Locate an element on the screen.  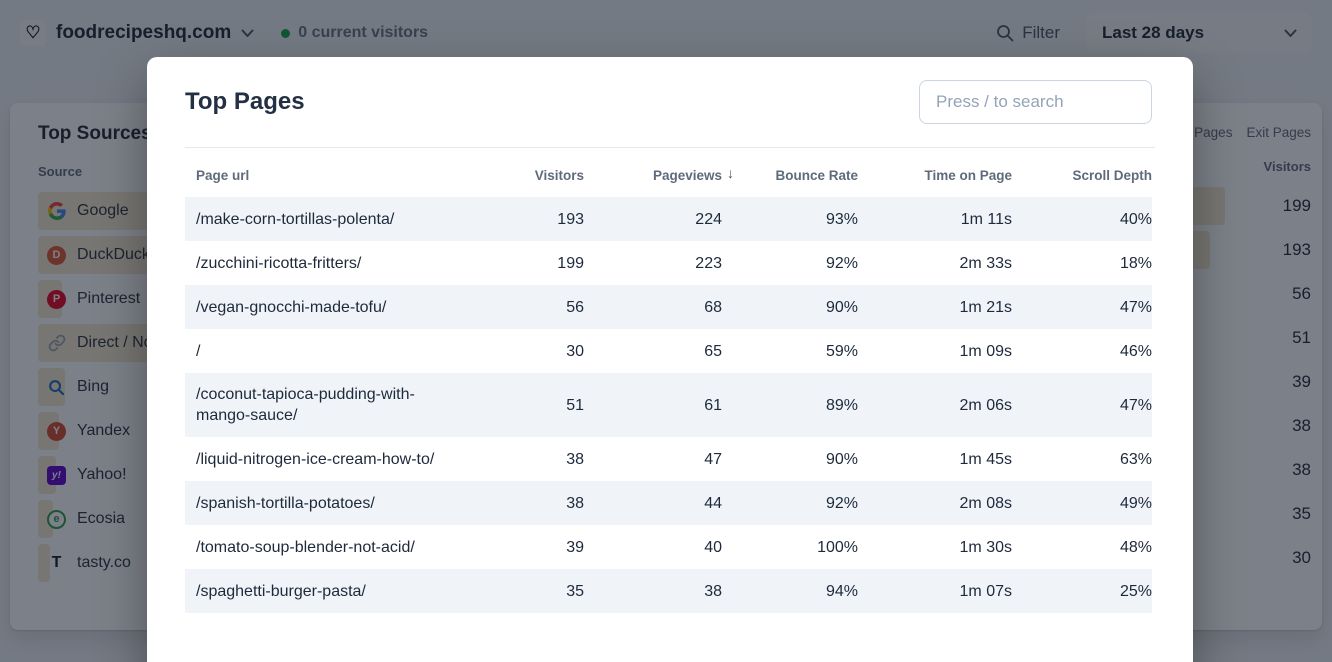
bounce-rate-cell: 89% is located at coordinates (841, 405).